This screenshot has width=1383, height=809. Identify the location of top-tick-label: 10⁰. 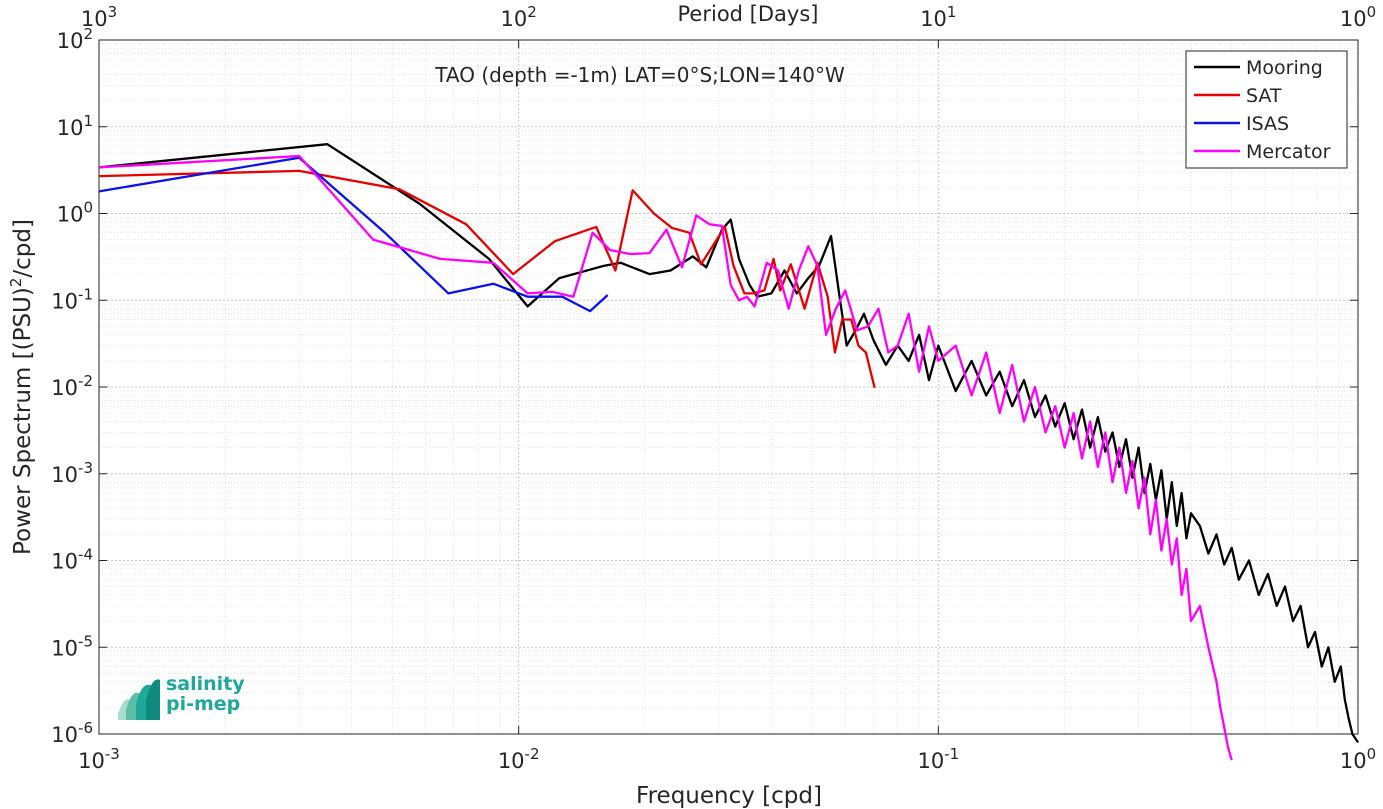
(1358, 17).